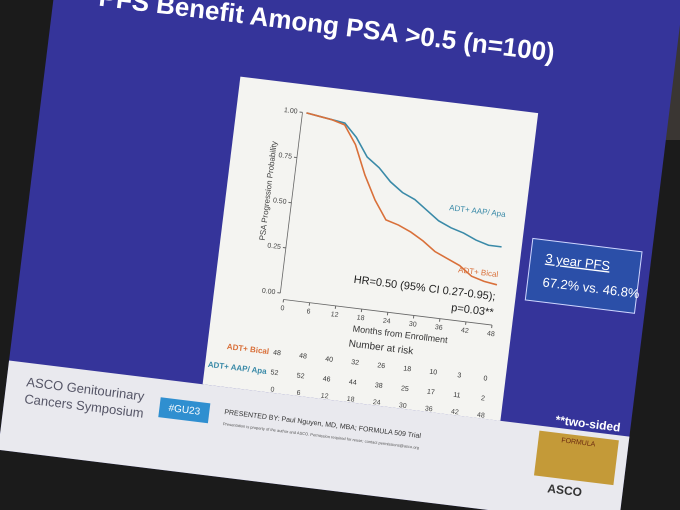 The image size is (680, 510). I want to click on trial-badge-text: FORMULA, so click(578, 442).